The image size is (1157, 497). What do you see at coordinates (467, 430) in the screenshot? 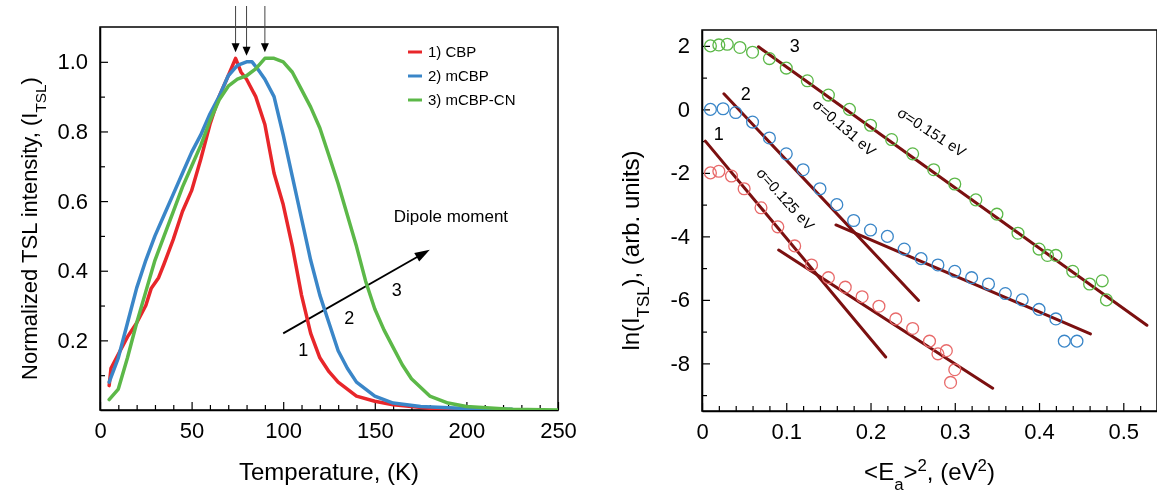
I see `x-tick-label: 200` at bounding box center [467, 430].